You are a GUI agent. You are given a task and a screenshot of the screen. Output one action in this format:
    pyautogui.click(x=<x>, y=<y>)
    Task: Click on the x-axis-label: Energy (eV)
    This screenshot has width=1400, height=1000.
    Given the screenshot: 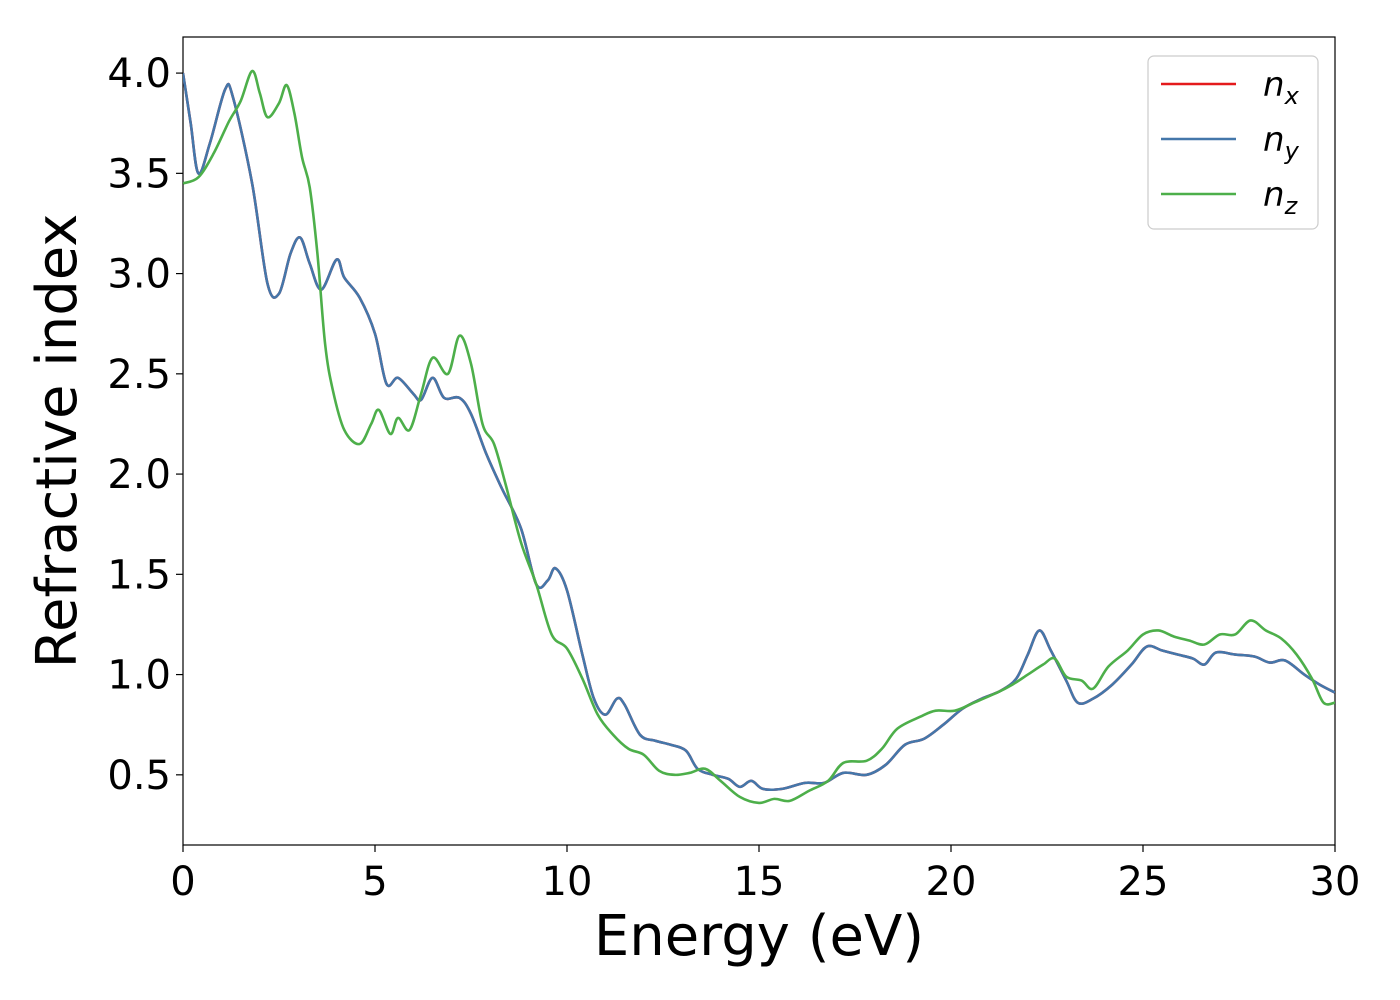 What is the action you would take?
    pyautogui.click(x=759, y=936)
    